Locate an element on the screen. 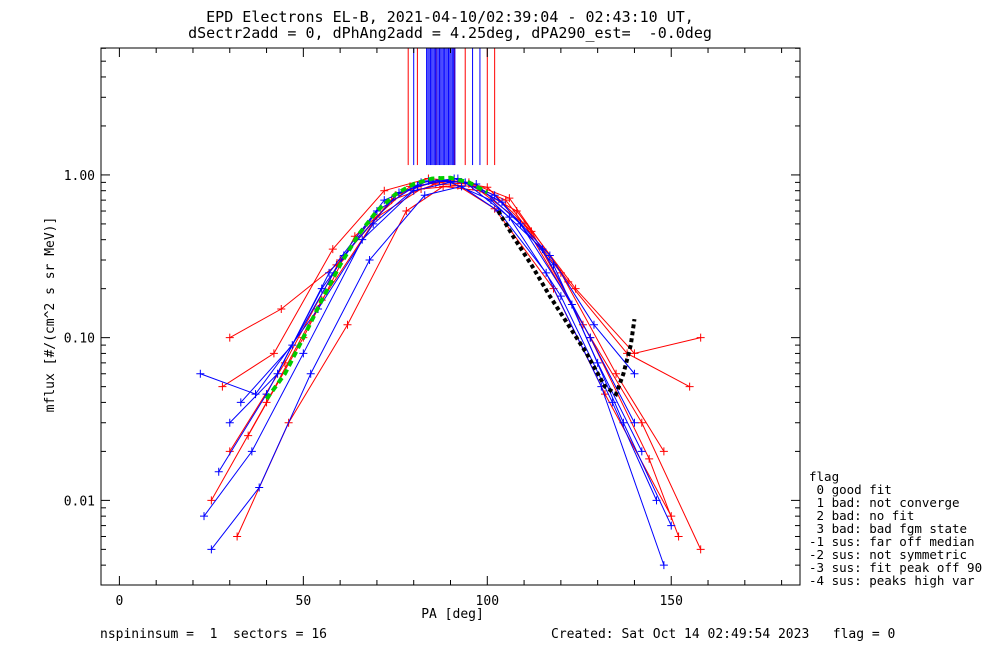  y-tick-label-2: 1.00 is located at coordinates (79, 176).